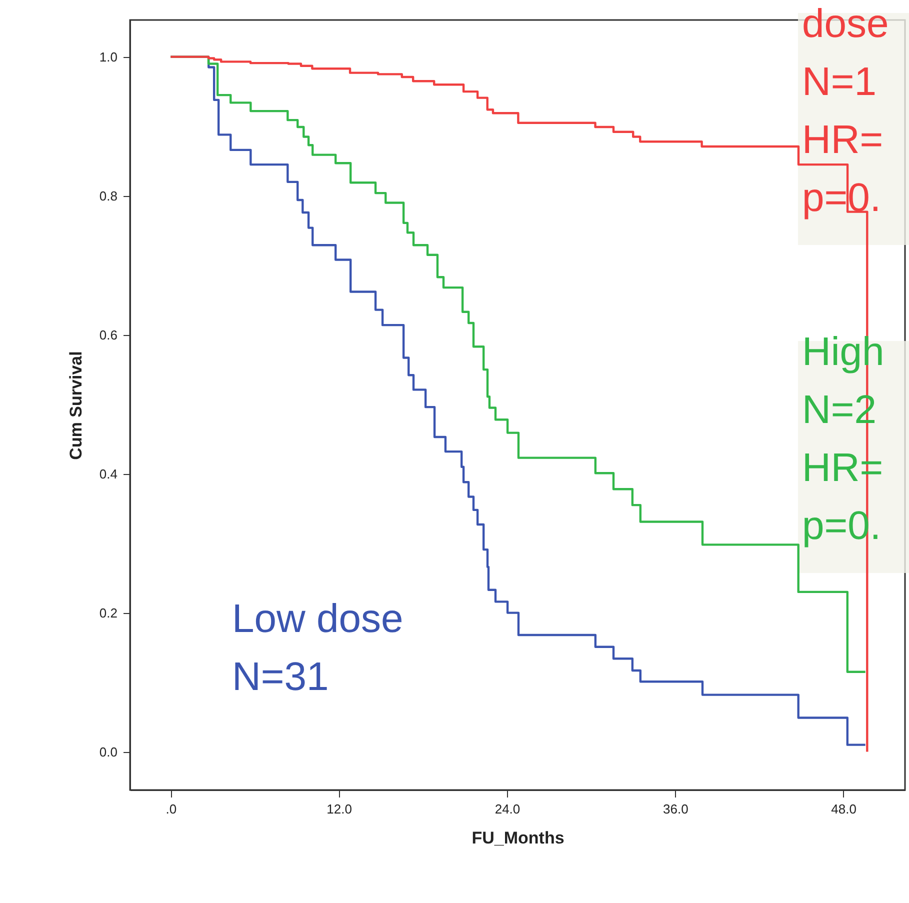  What do you see at coordinates (339, 809) in the screenshot?
I see `x-tick-label: 12.0` at bounding box center [339, 809].